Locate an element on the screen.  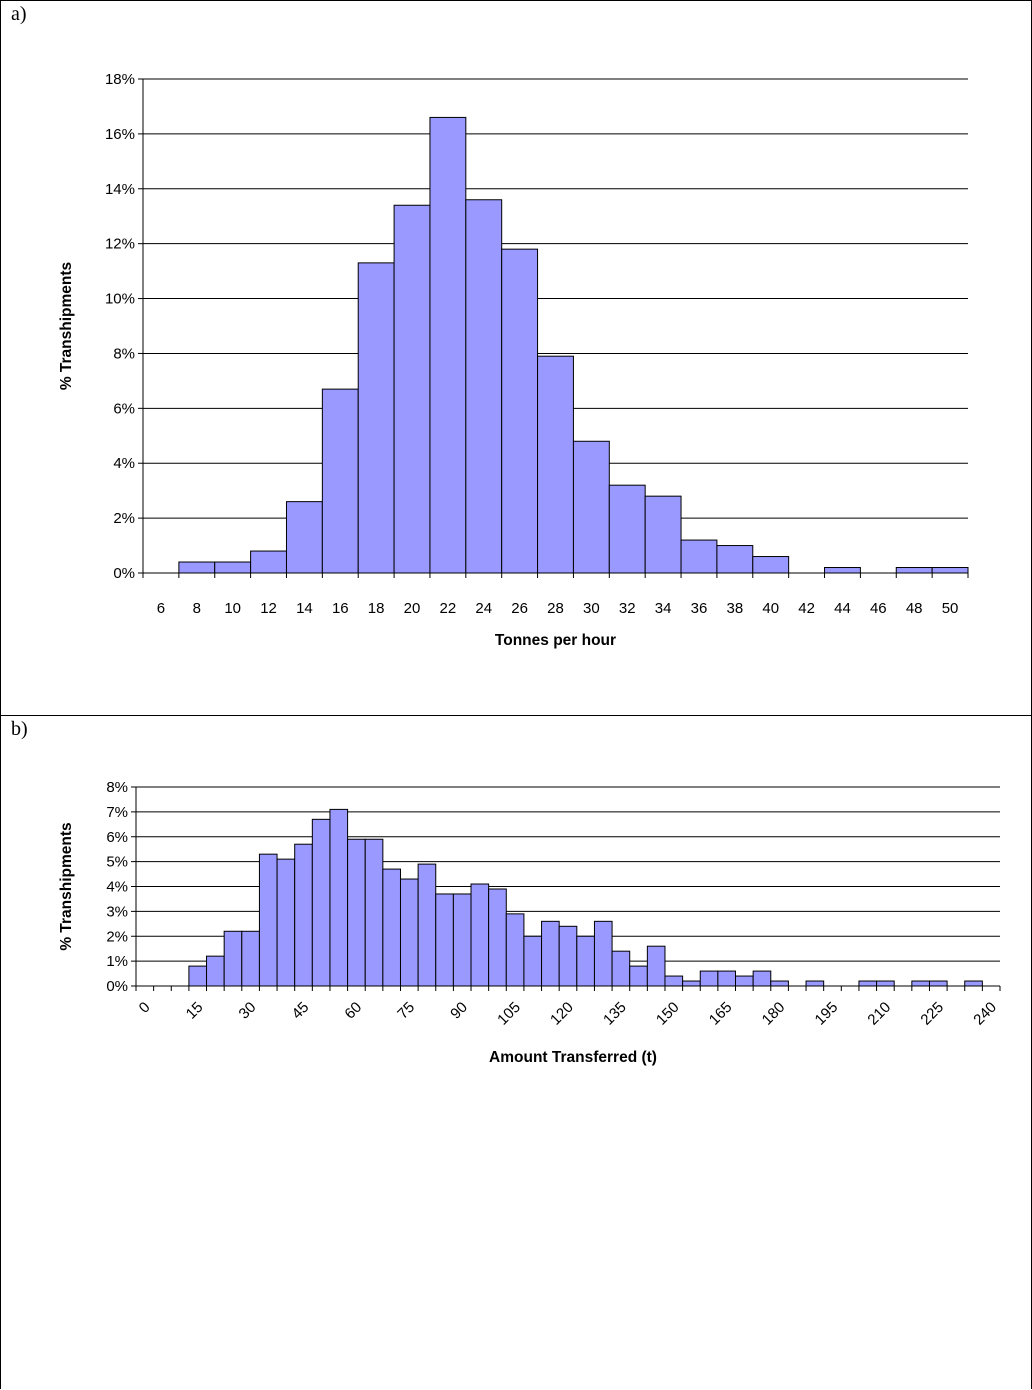
x-tick-label: 42 is located at coordinates (806, 608).